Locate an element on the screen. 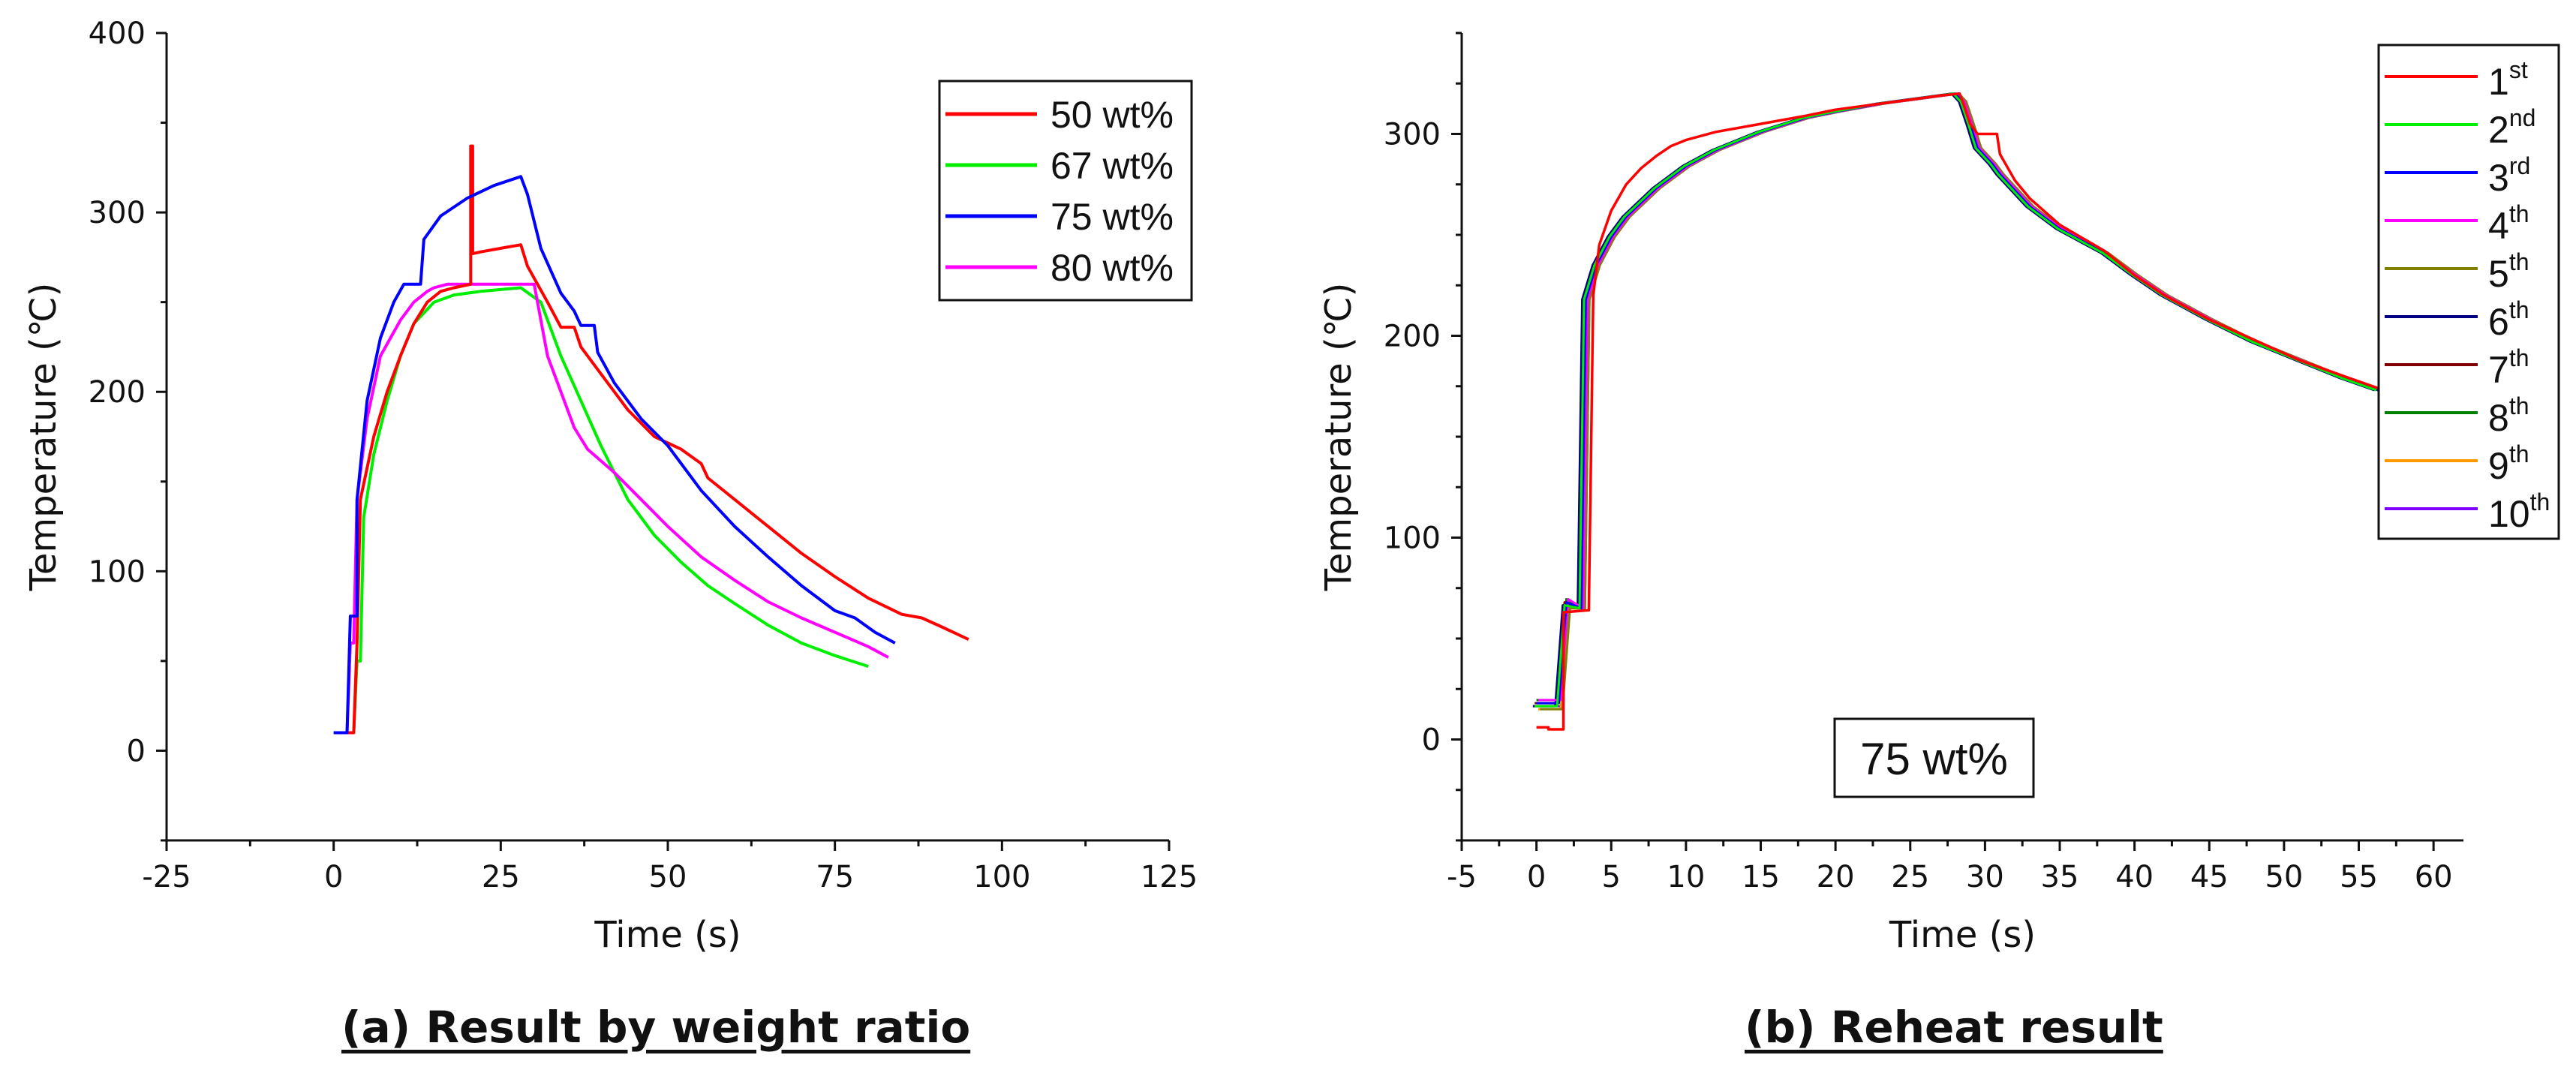  annotation-box is located at coordinates (1934, 758).